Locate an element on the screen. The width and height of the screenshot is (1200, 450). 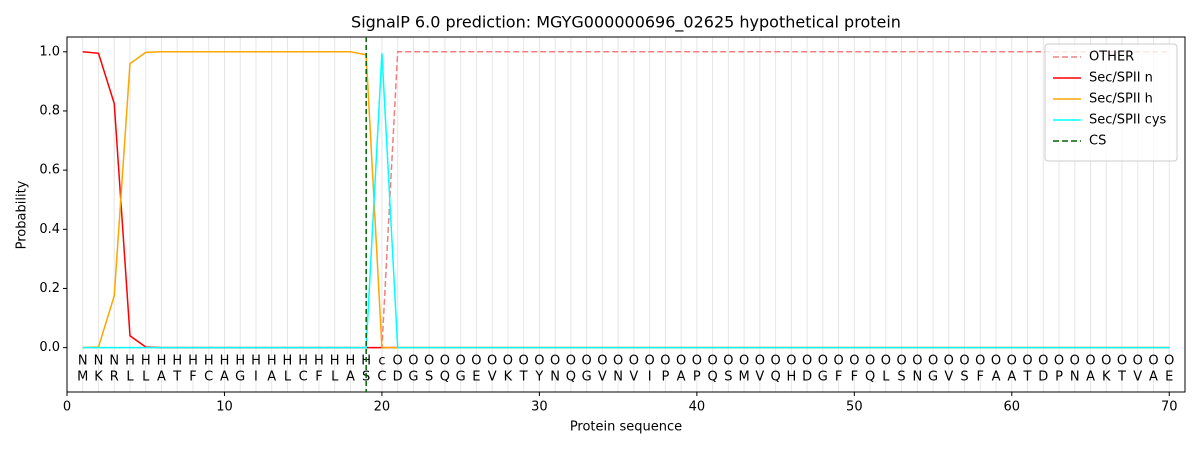
y-tick-label: 0.8 is located at coordinates (49, 110).